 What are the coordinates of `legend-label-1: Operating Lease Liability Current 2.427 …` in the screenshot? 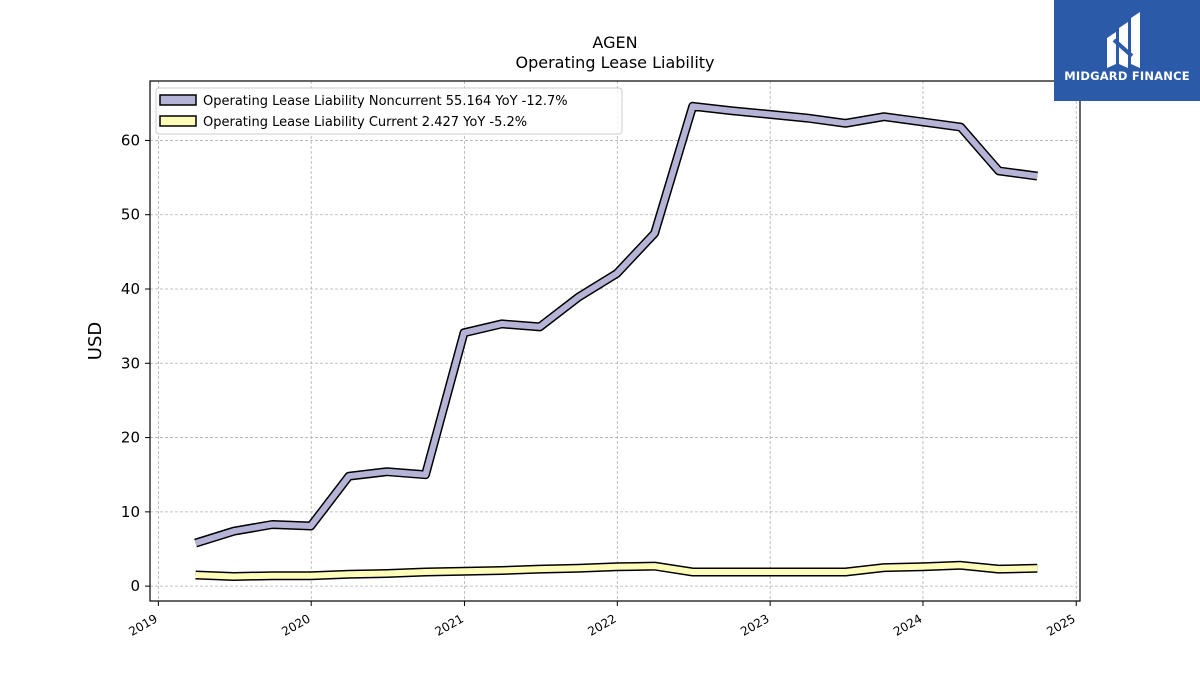 It's located at (365, 122).